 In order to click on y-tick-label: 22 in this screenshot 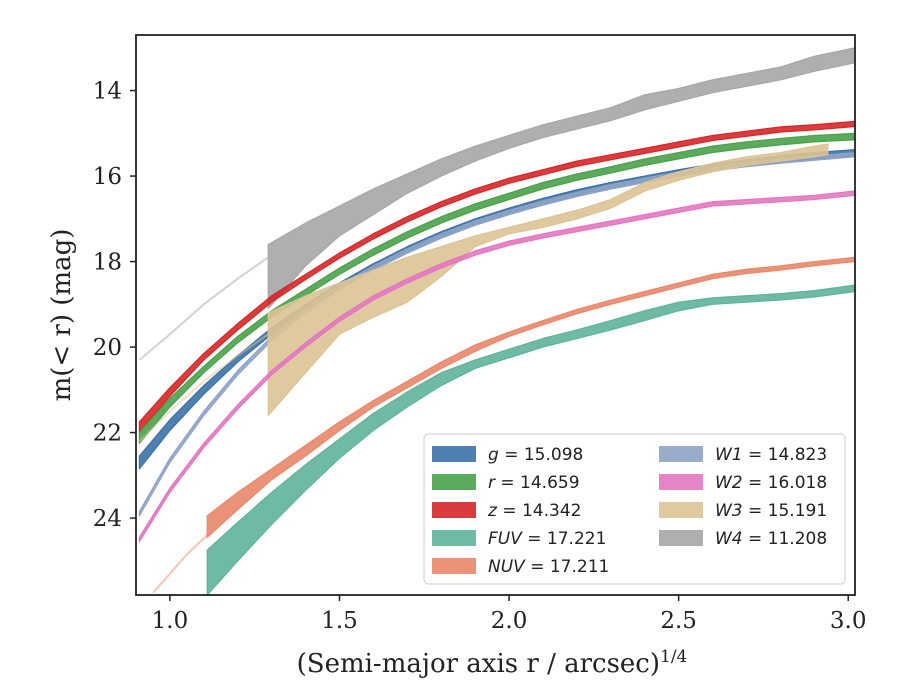, I will do `click(107, 434)`.